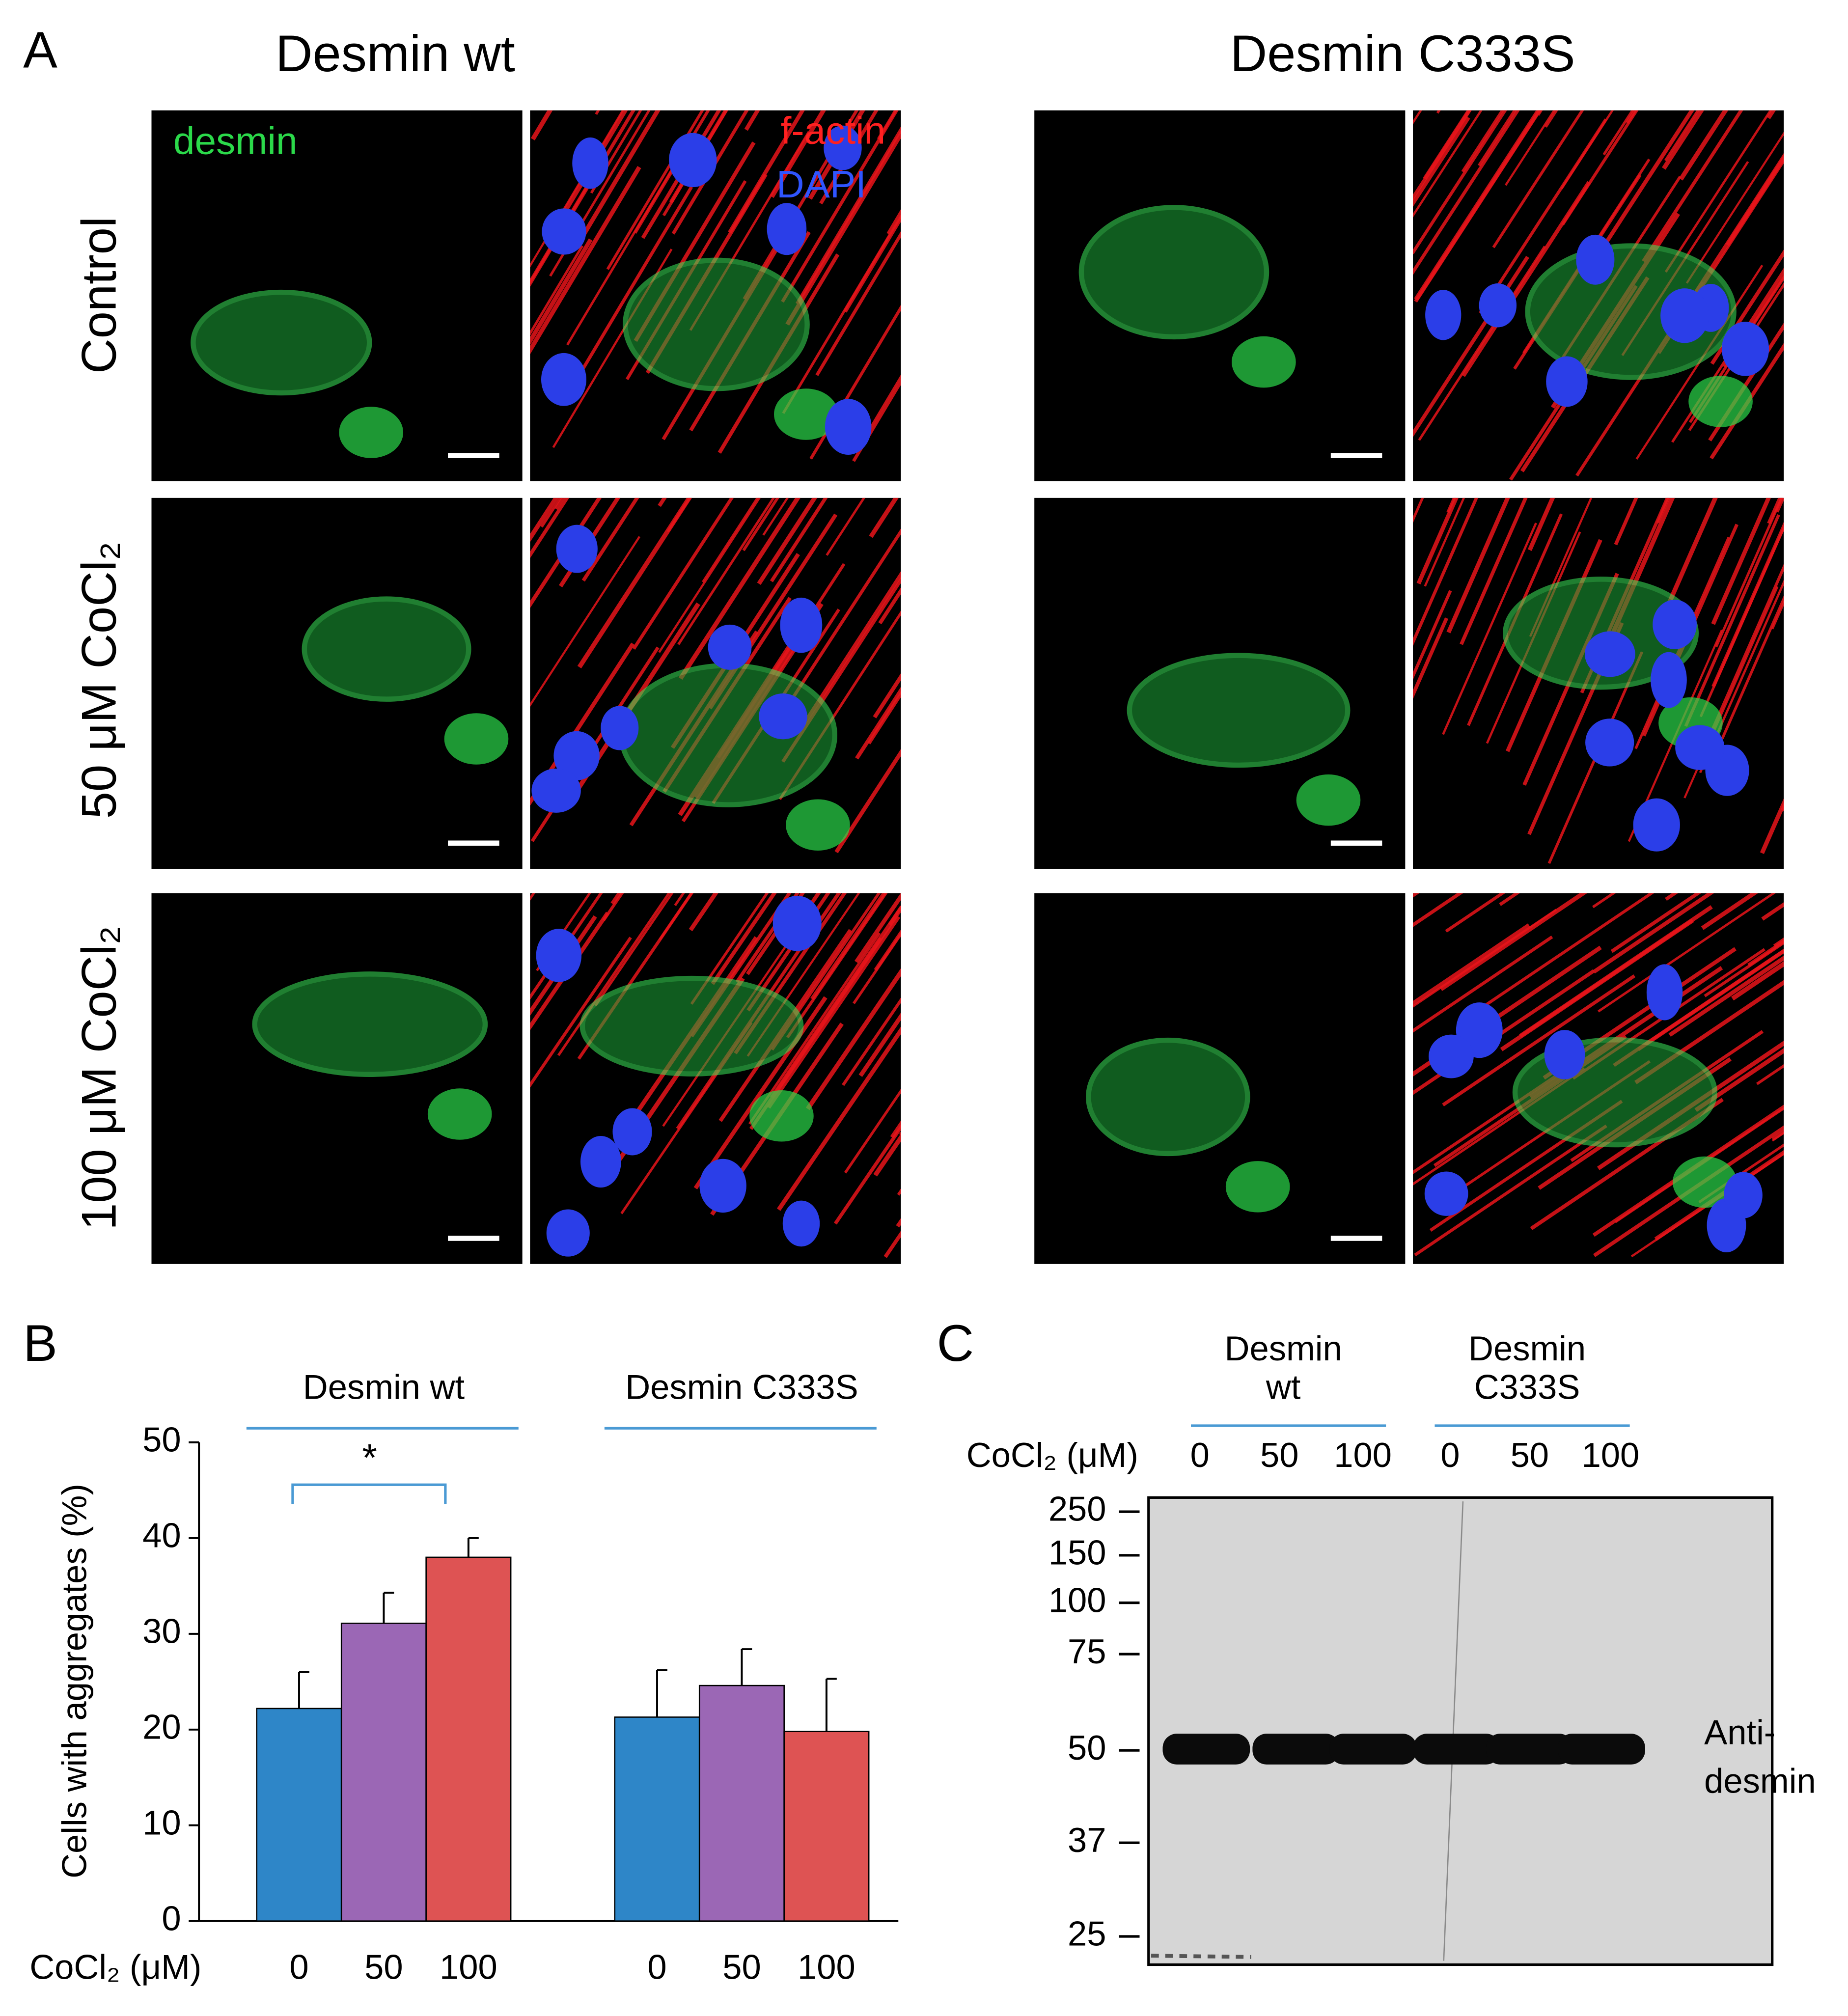 This screenshot has height=2016, width=1848. I want to click on blot-group-label: wt, so click(1283, 1387).